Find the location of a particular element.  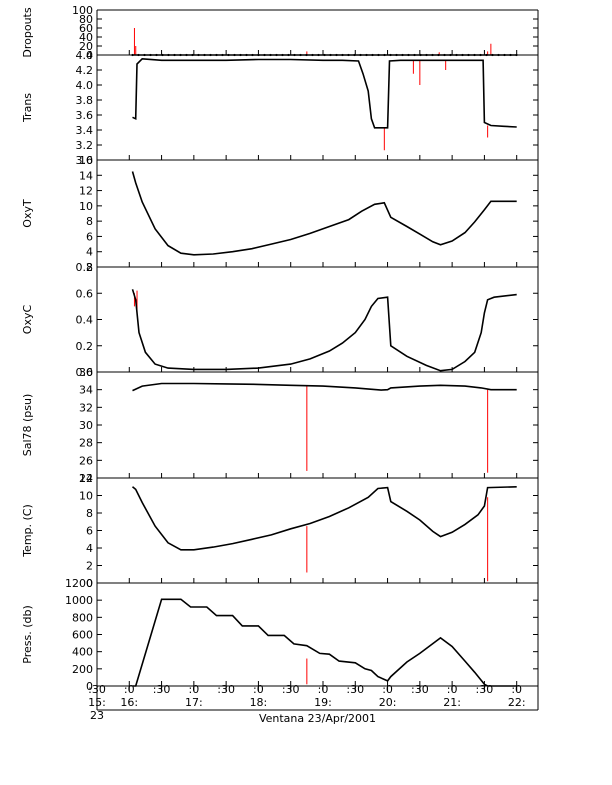

y-tick-label: 26 is located at coordinates (86, 460).